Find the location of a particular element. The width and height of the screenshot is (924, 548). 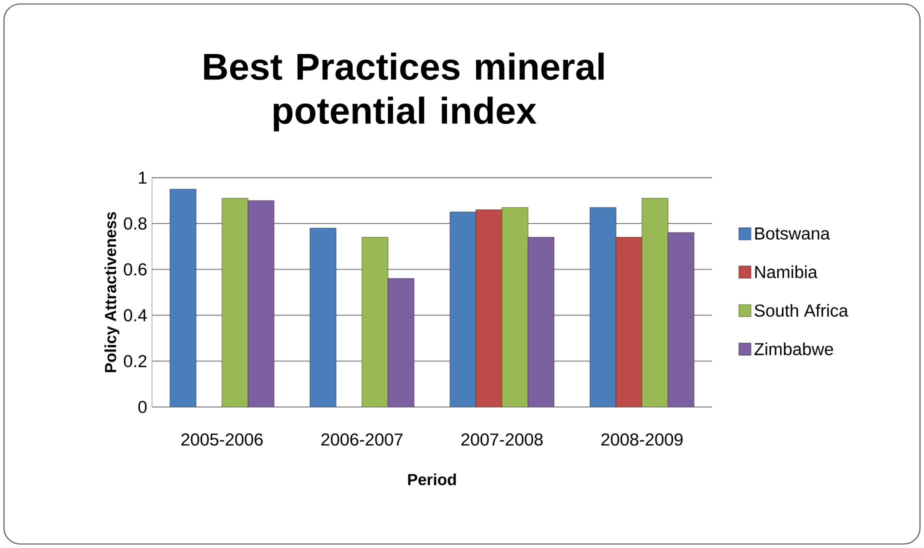

x-tick-label: 2006-2007 is located at coordinates (362, 439).